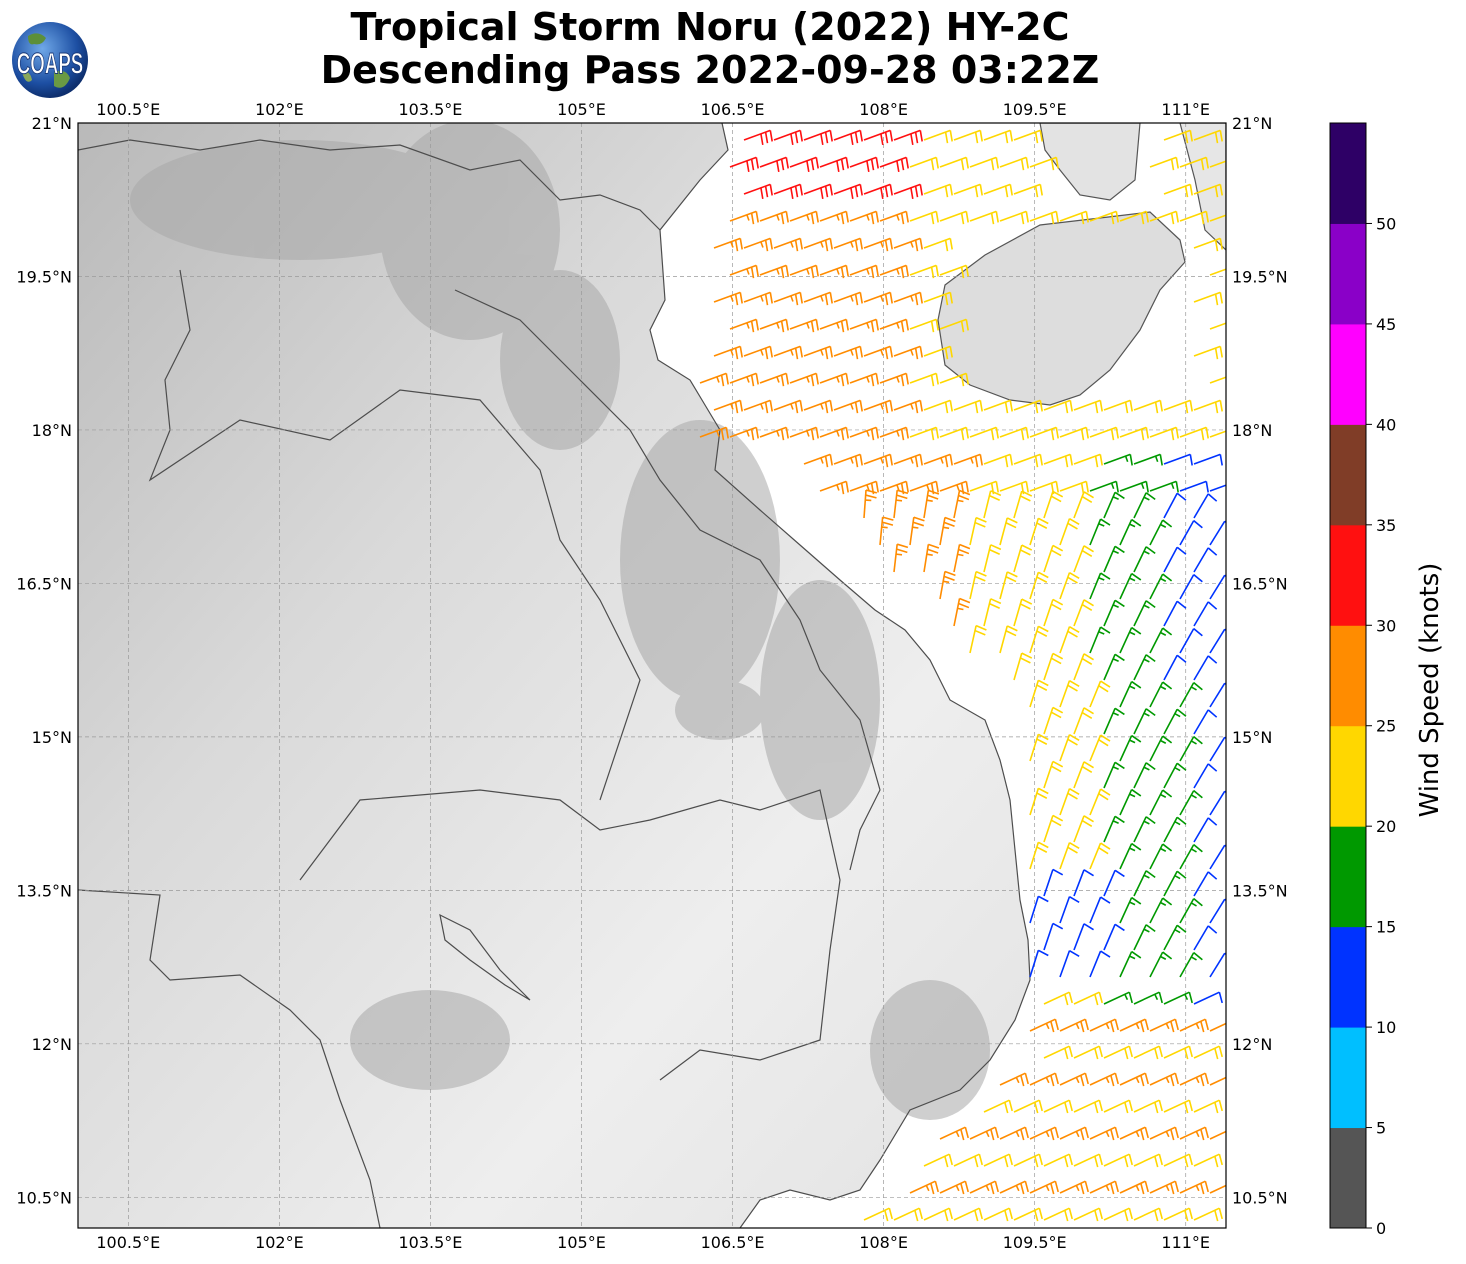  What do you see at coordinates (44, 1197) in the screenshot?
I see `lat-tick-left-7: 10.5°N` at bounding box center [44, 1197].